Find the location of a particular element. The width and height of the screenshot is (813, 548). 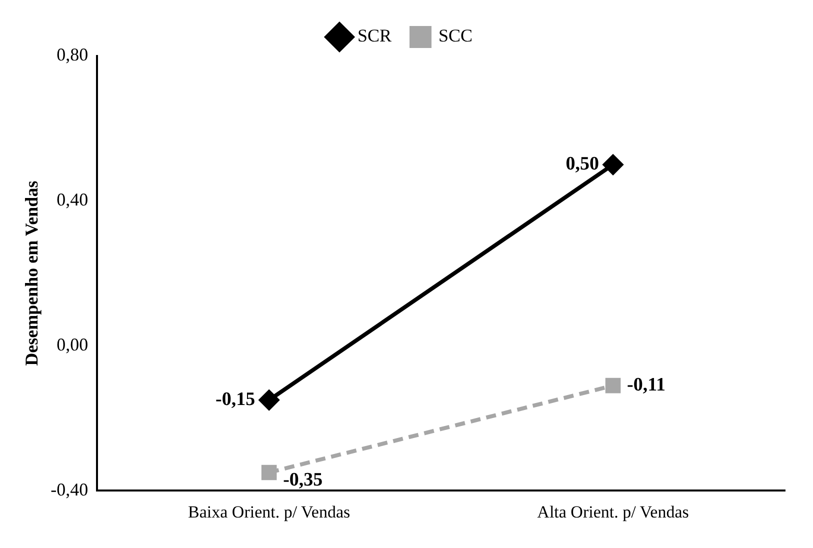

x-tick-label: Baixa Orient. p/ Vendas is located at coordinates (269, 512).